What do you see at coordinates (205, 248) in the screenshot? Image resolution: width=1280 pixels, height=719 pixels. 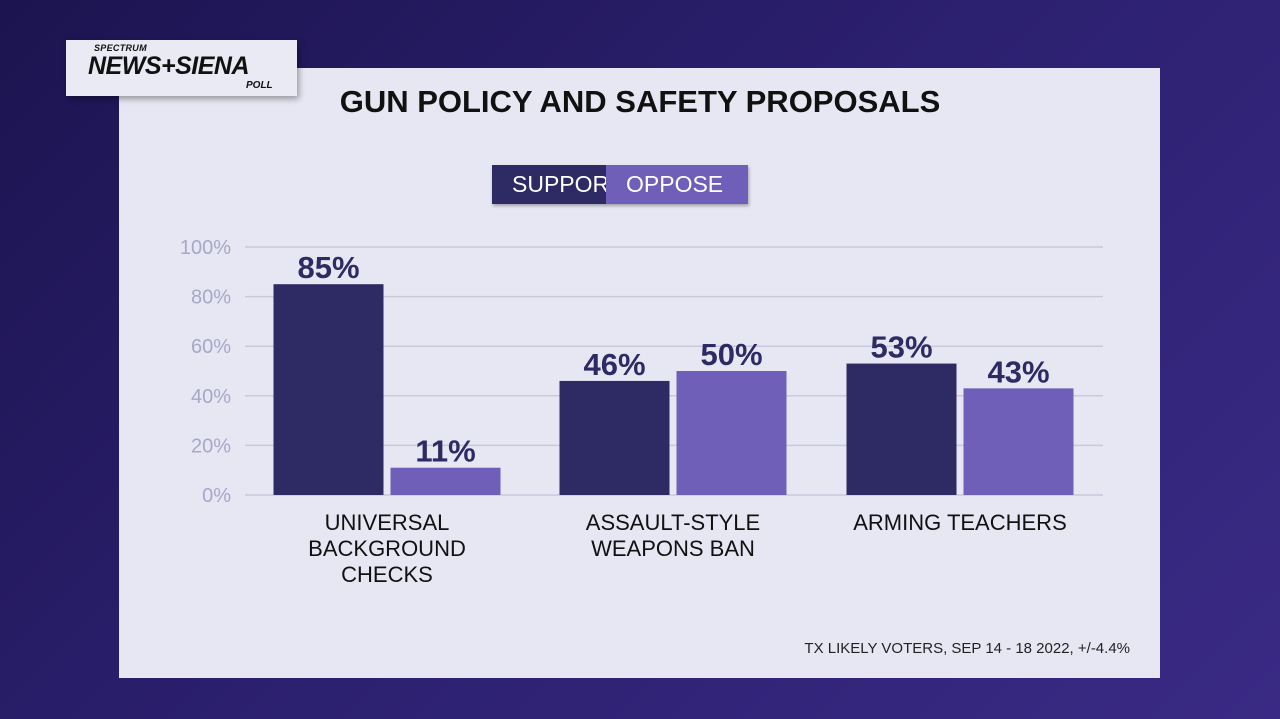 I see `y-tick-label: 100%` at bounding box center [205, 248].